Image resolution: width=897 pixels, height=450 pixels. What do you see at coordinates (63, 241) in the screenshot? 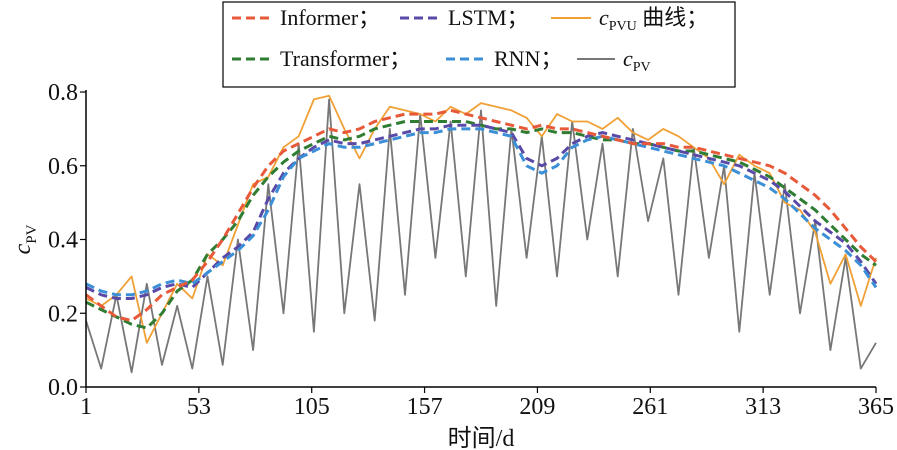
I see `y-tick-label: 0.4` at bounding box center [63, 241].